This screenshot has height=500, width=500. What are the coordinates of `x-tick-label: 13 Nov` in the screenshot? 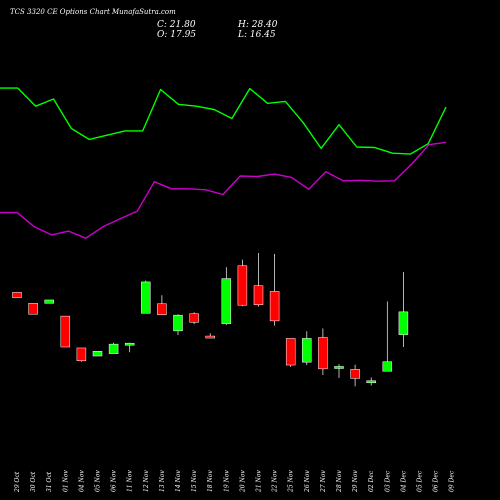 It's located at (162, 481).